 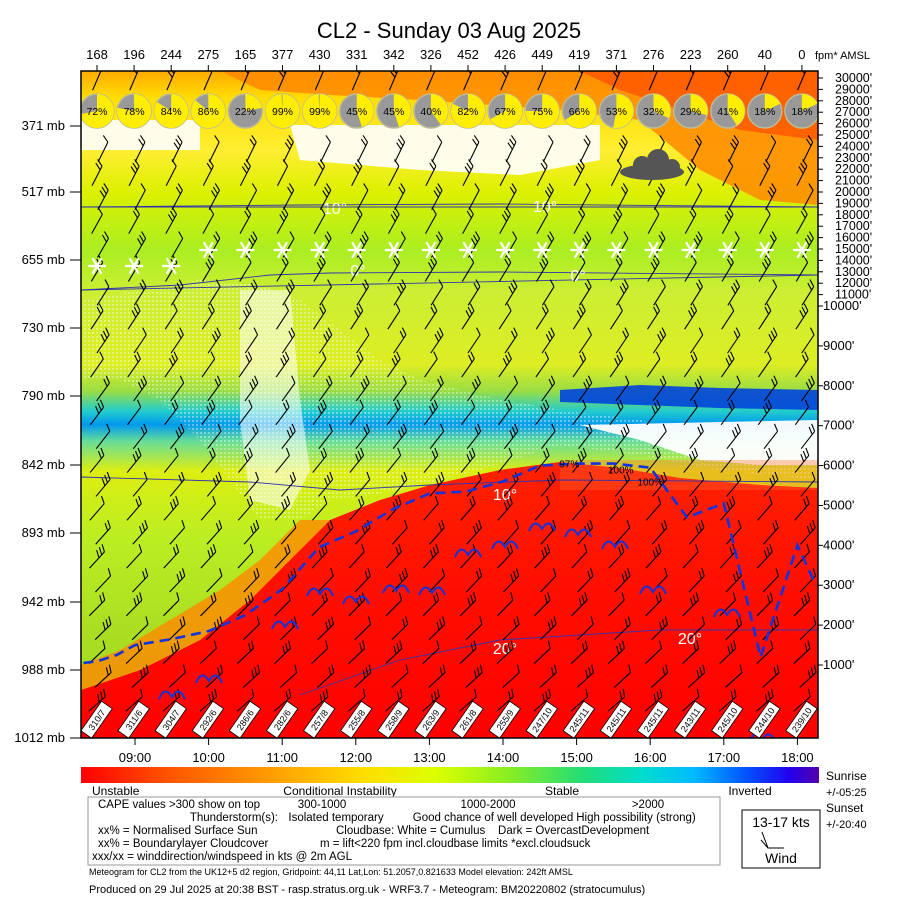 What do you see at coordinates (116, 791) in the screenshot?
I see `legend-unstable: Unstable` at bounding box center [116, 791].